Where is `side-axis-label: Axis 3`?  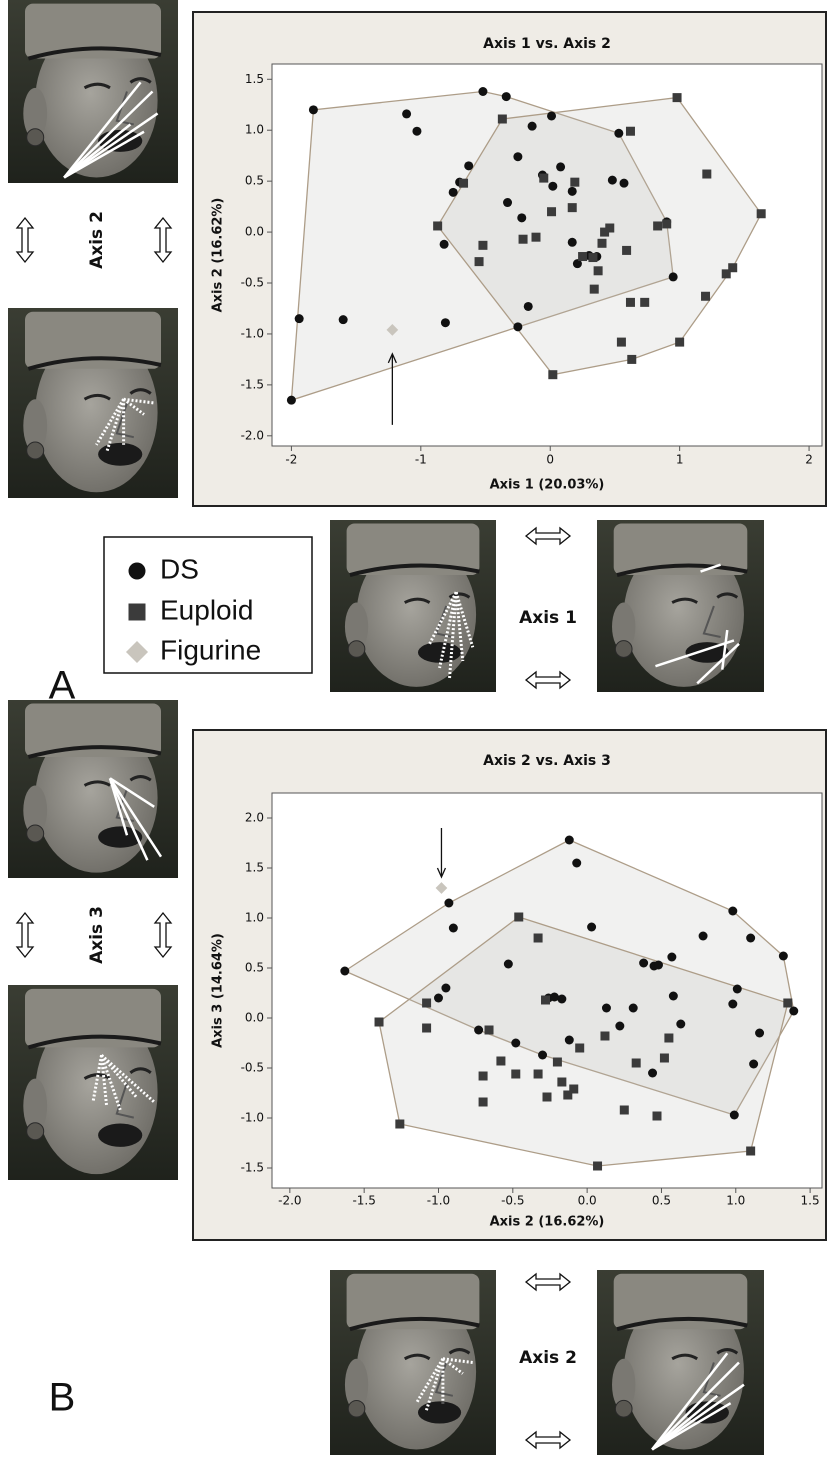 side-axis-label: Axis 3 is located at coordinates (97, 935).